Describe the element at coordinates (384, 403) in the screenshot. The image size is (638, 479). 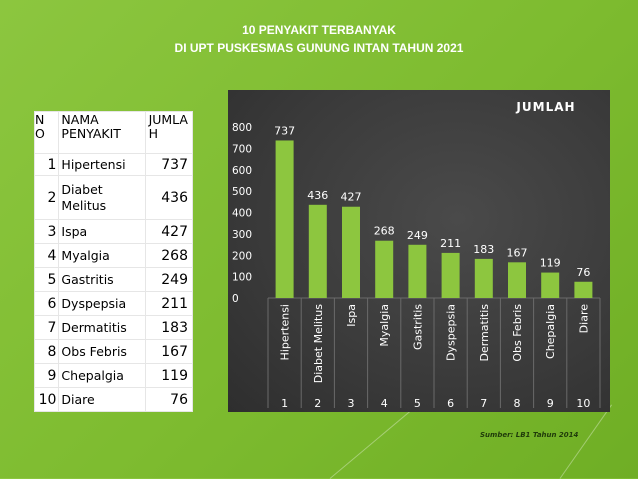
I see `x-number-label: 4` at that location.